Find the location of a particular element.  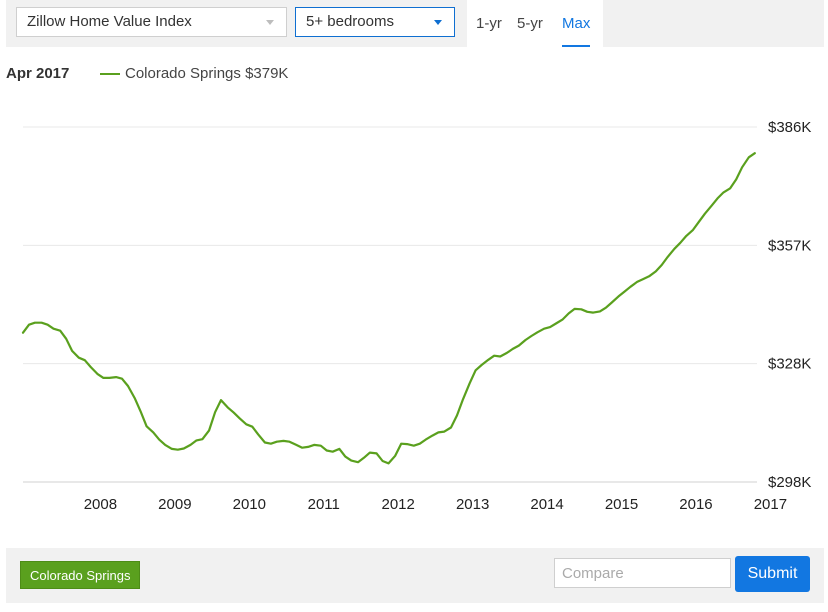

x-tick-label: 2016 is located at coordinates (695, 504).